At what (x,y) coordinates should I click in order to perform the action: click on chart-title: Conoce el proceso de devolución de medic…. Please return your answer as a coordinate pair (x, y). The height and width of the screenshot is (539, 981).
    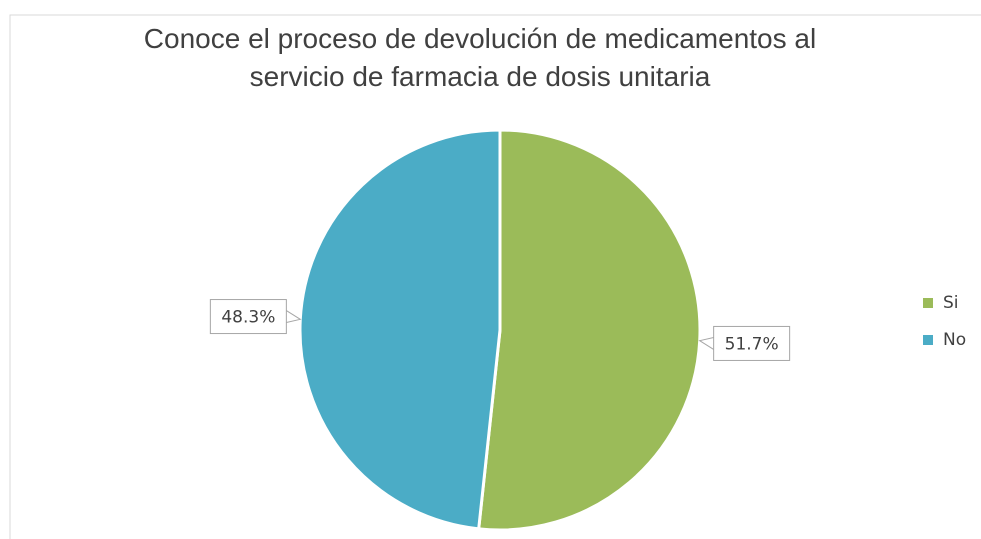
    Looking at the image, I should click on (480, 57).